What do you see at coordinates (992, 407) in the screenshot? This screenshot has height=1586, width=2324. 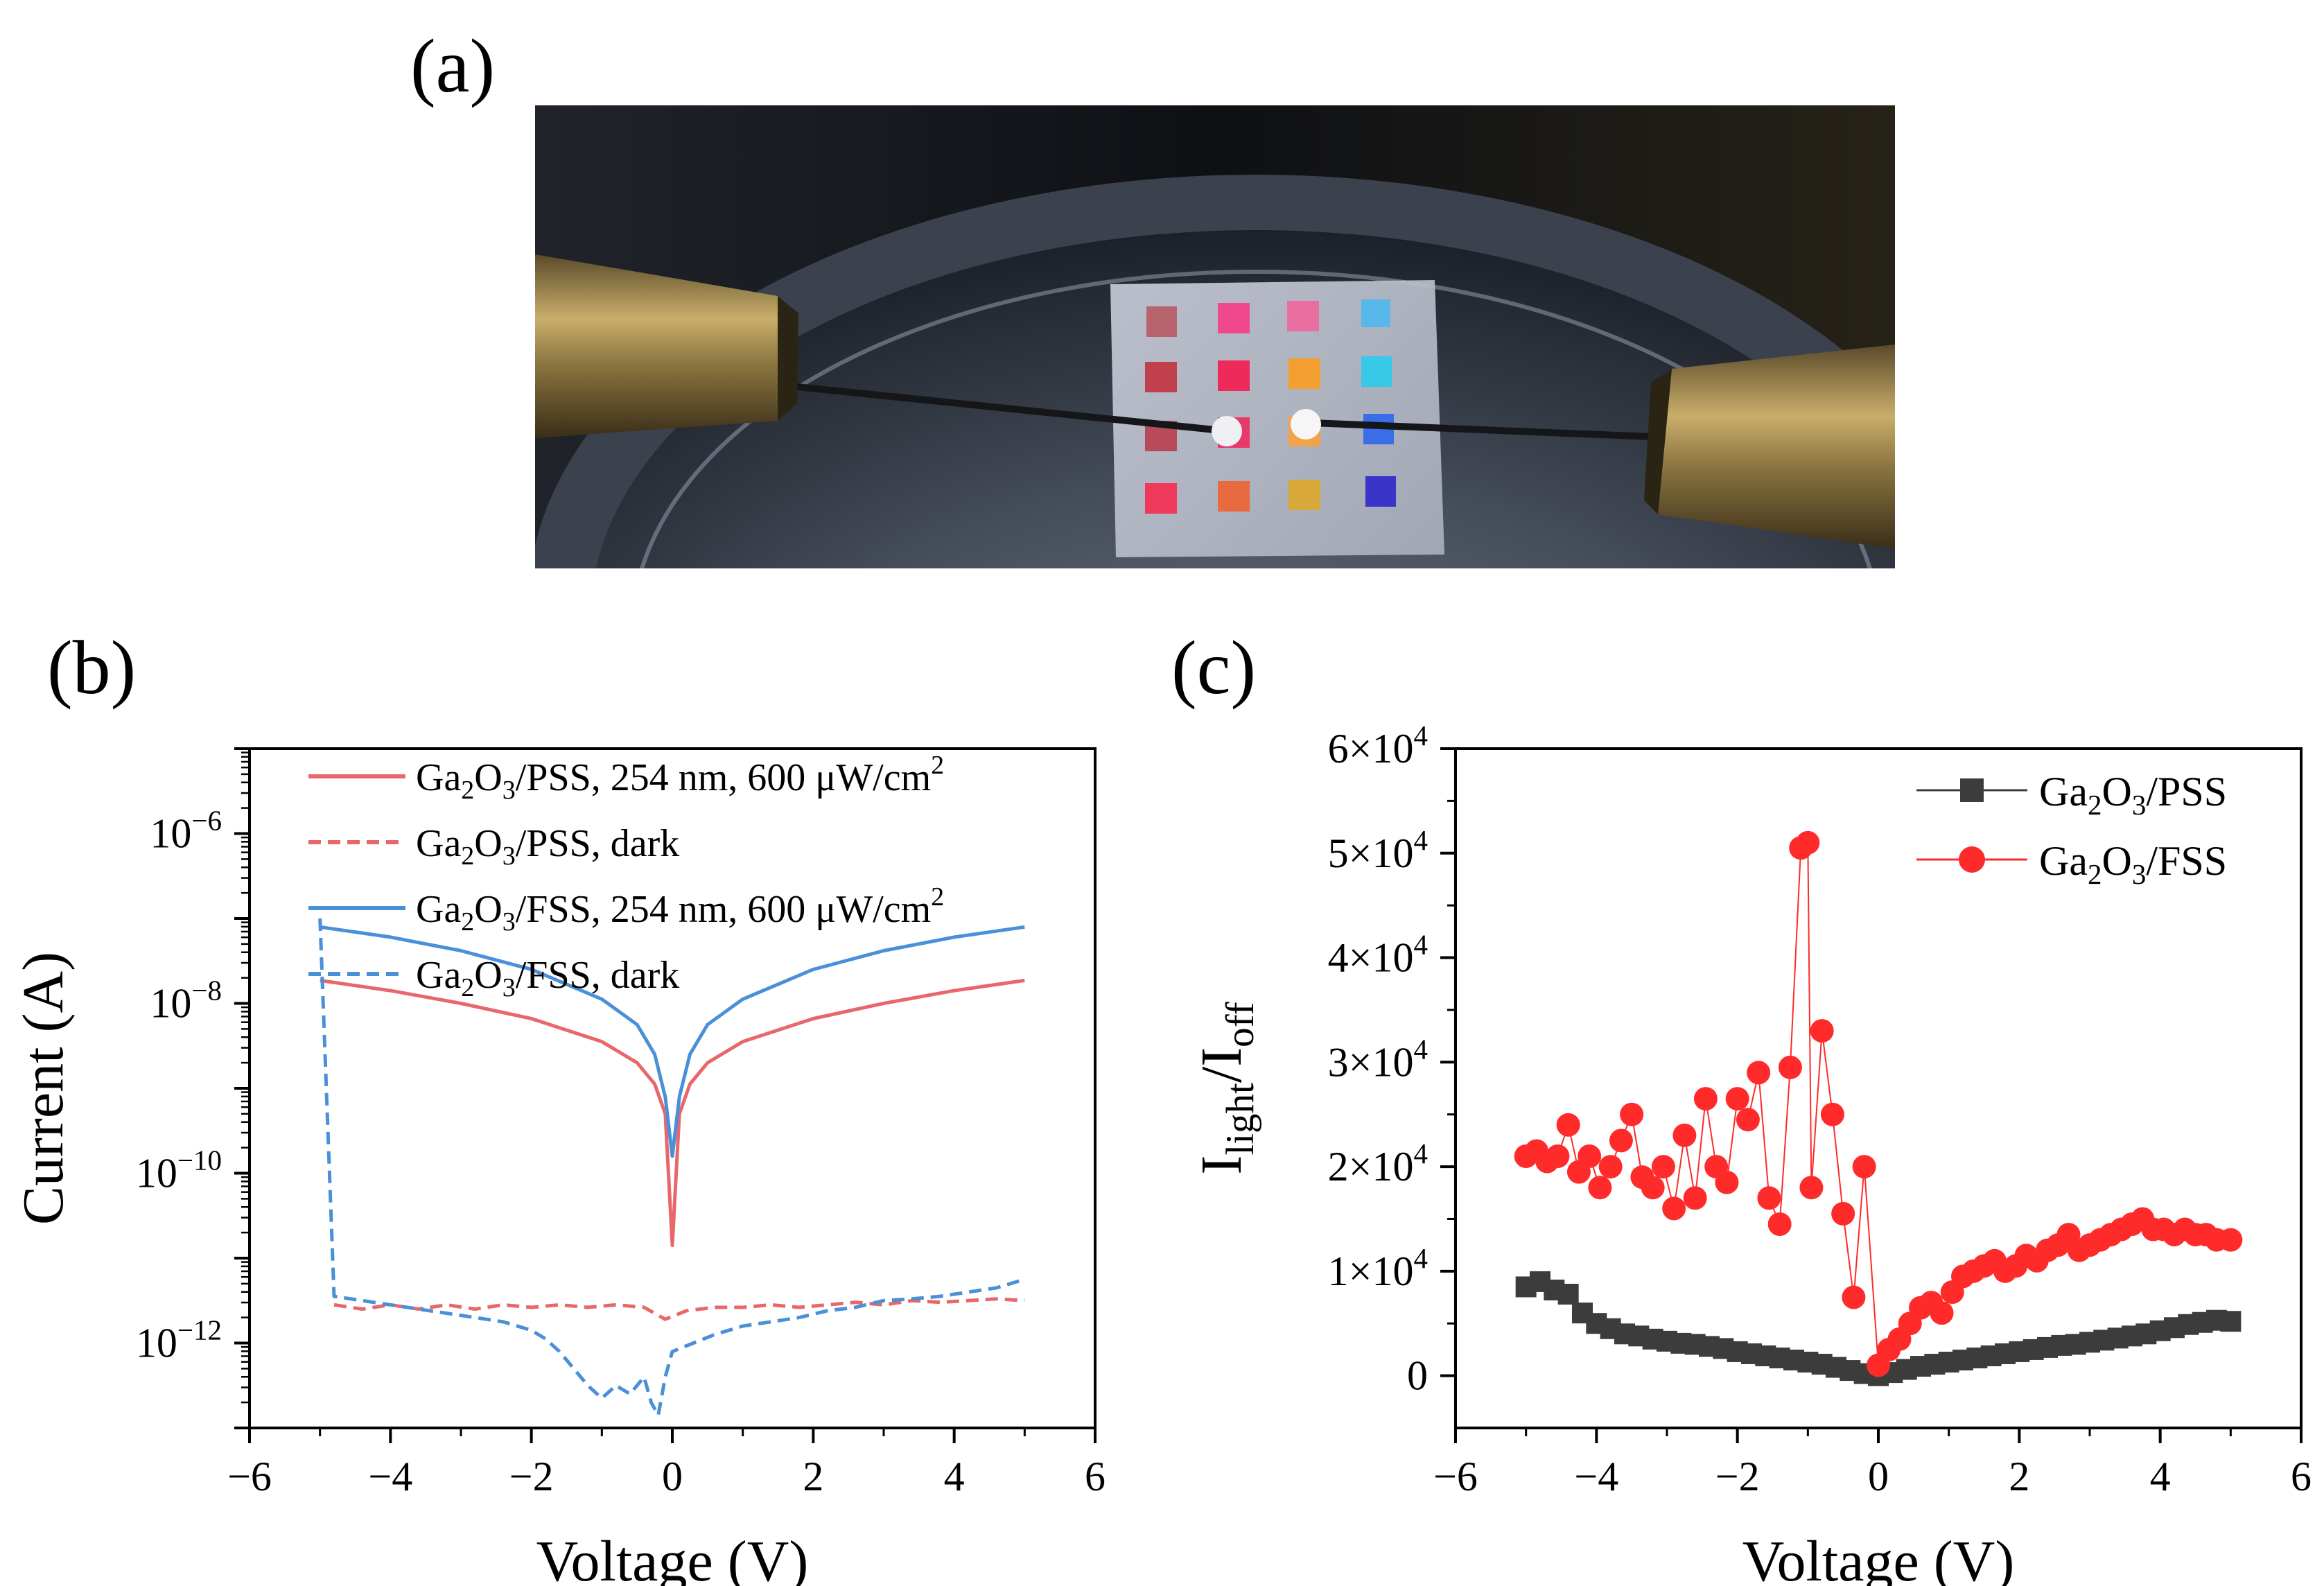 I see `left-probe-needle` at bounding box center [992, 407].